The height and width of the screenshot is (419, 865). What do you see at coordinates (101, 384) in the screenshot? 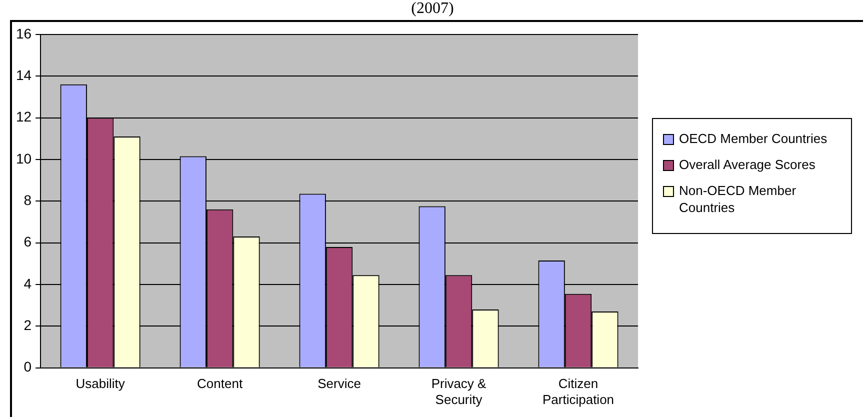
I see `x-tick-label: Usability` at bounding box center [101, 384].